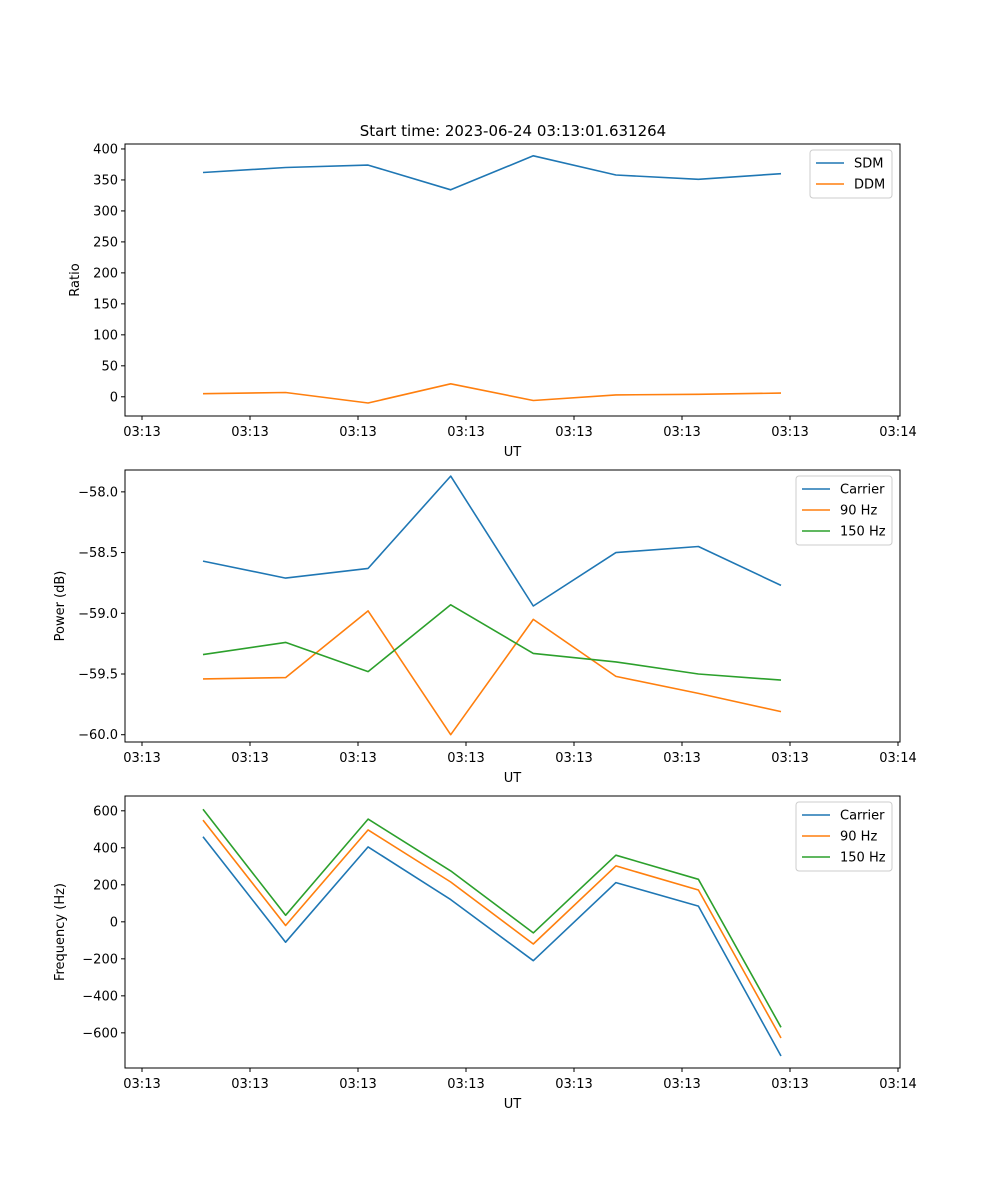 The width and height of the screenshot is (1000, 1200). I want to click on y-axis-label: Ratio, so click(75, 279).